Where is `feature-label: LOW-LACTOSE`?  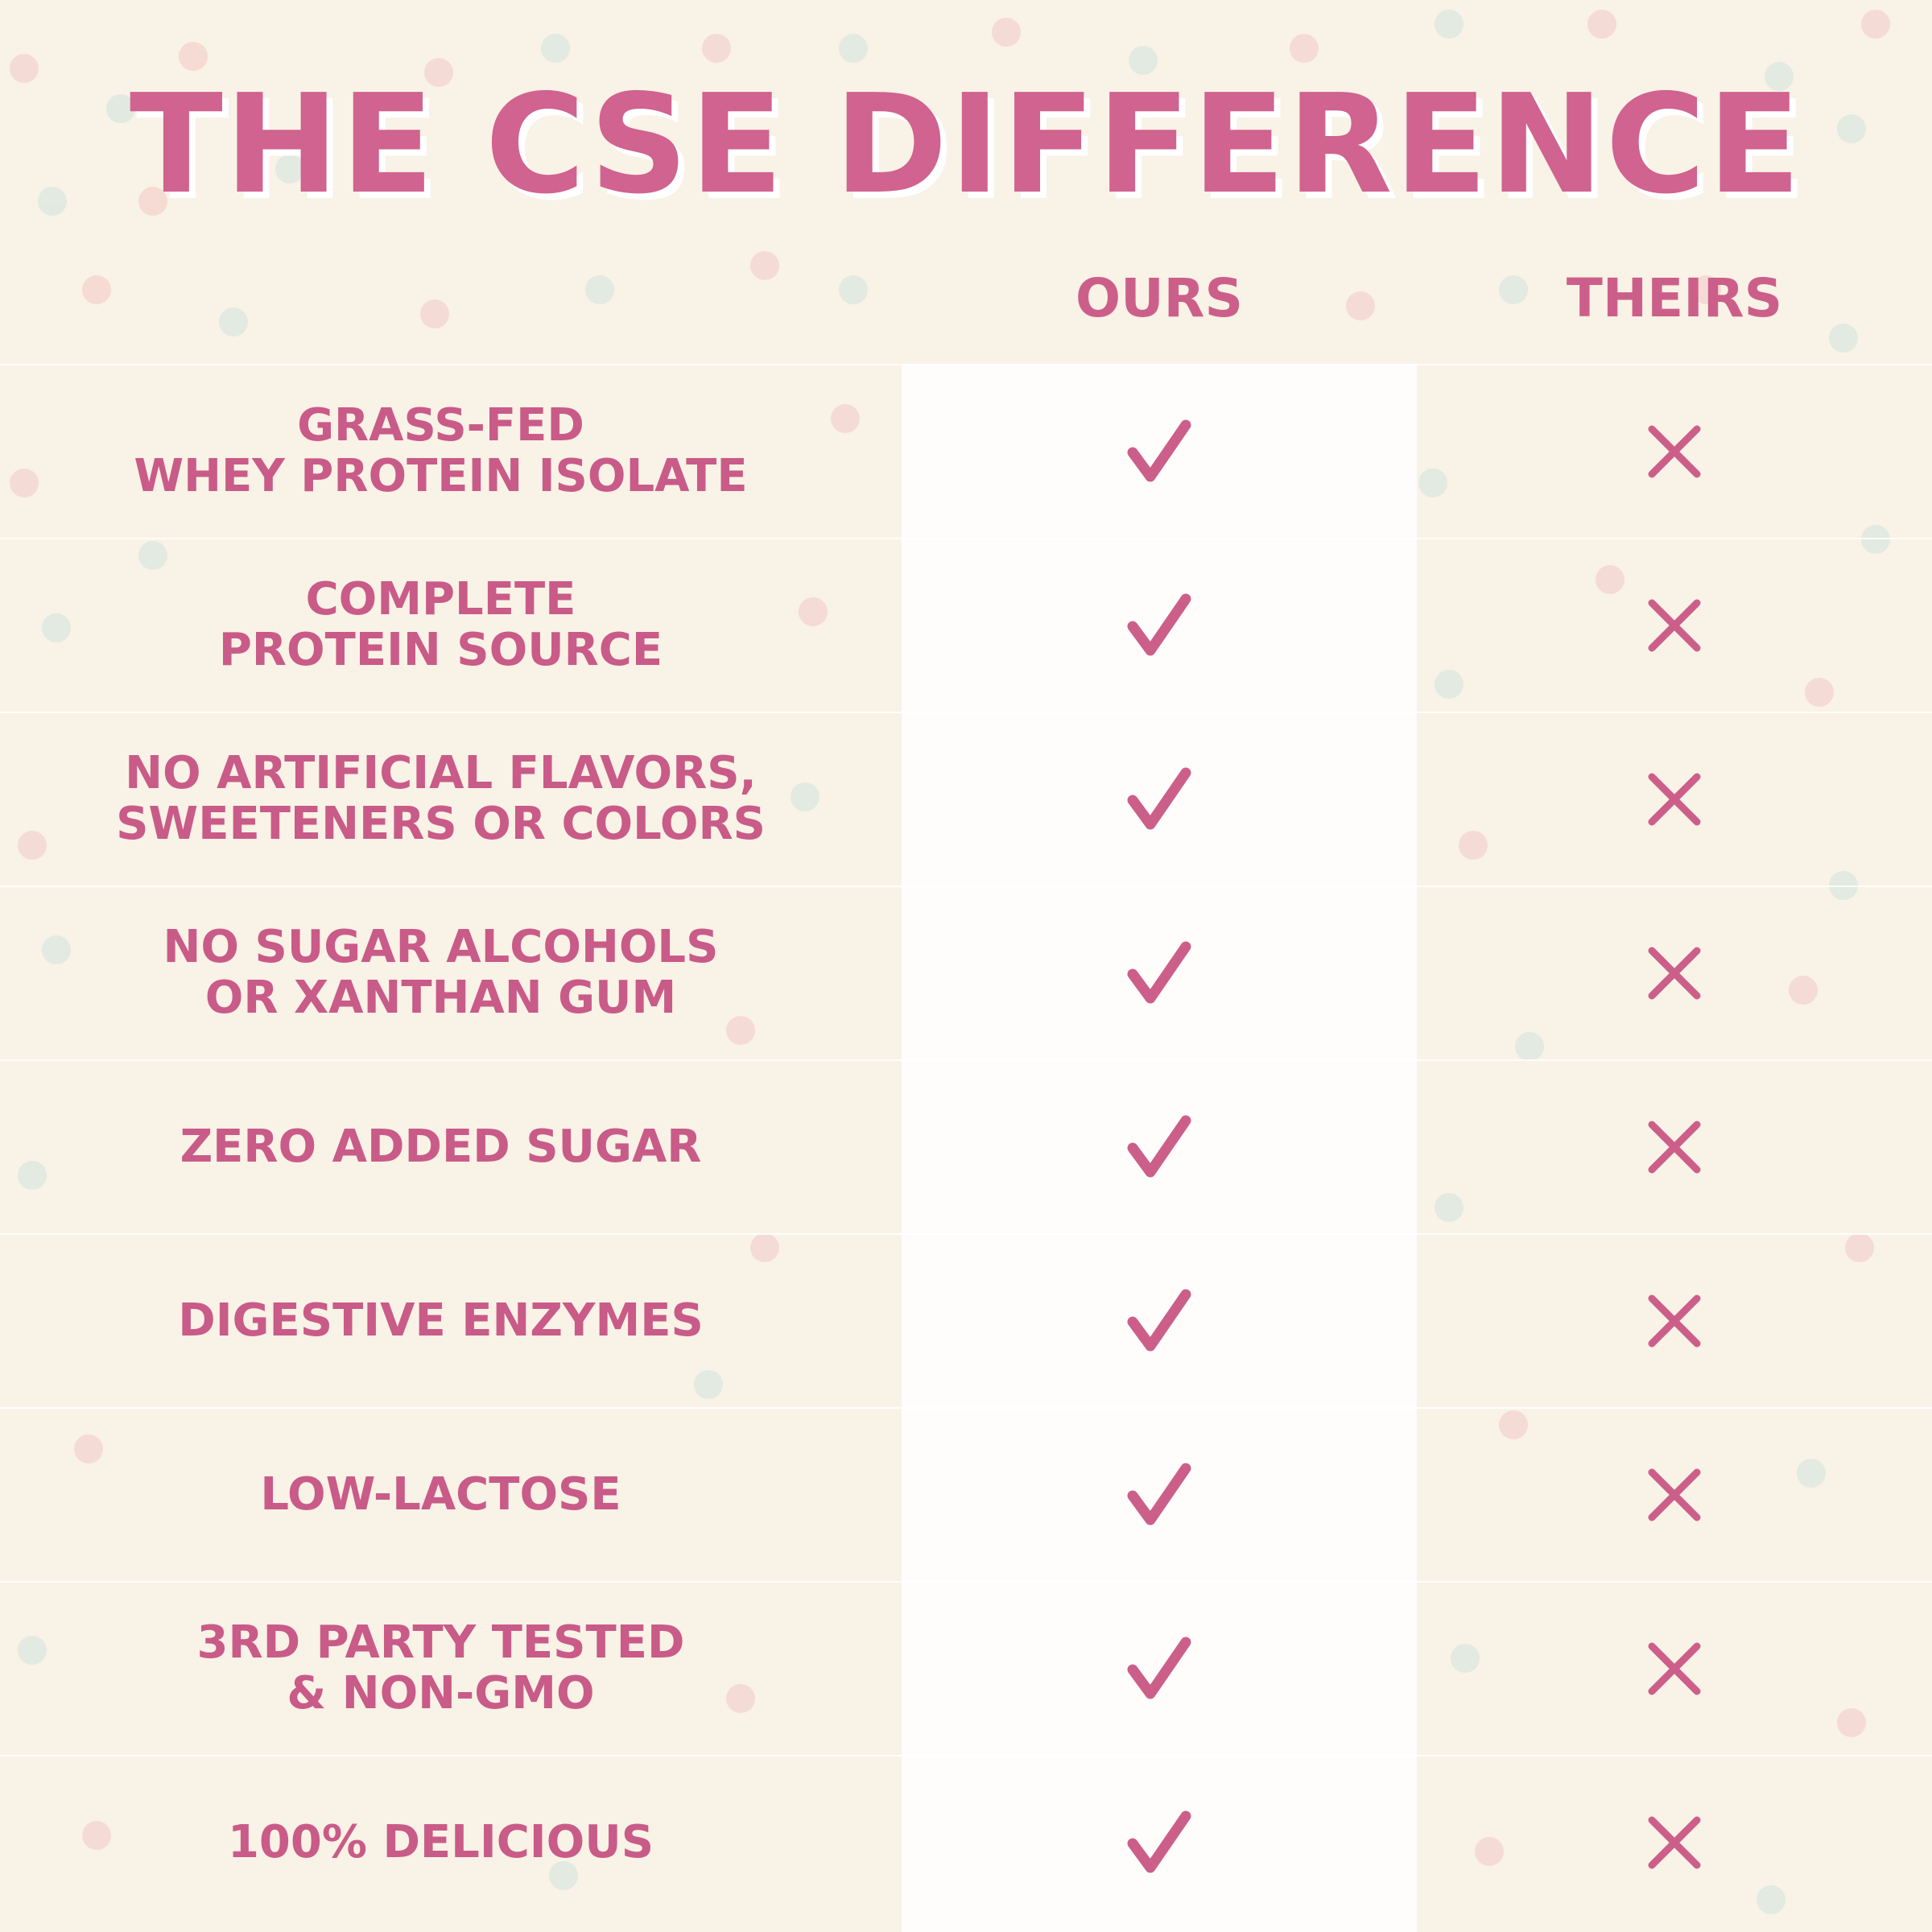 feature-label: LOW-LACTOSE is located at coordinates (441, 1494).